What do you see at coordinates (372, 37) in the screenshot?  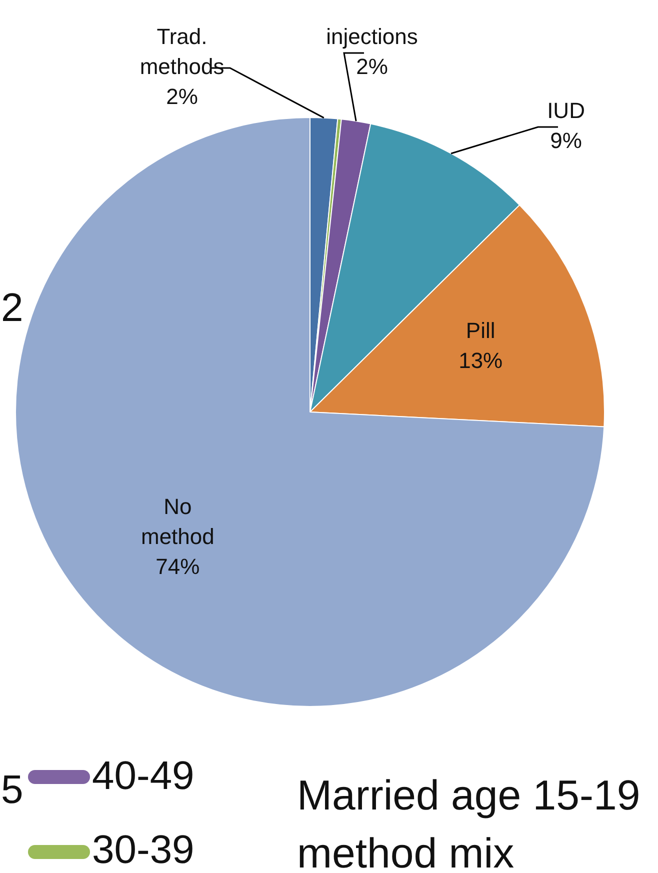 I see `slice-label: injections` at bounding box center [372, 37].